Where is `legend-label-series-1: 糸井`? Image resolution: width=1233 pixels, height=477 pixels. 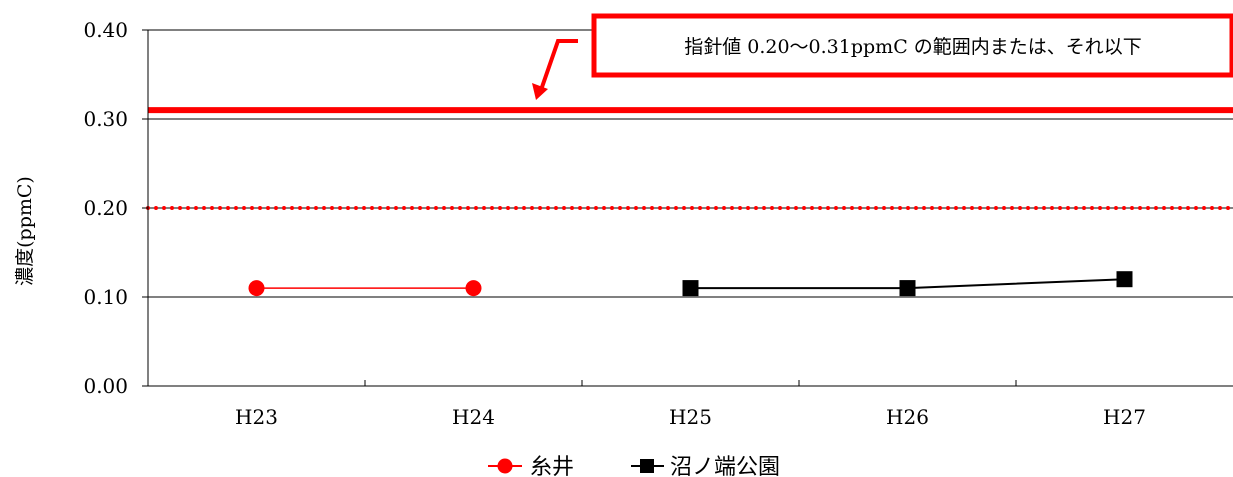 legend-label-series-1: 糸井 is located at coordinates (552, 466).